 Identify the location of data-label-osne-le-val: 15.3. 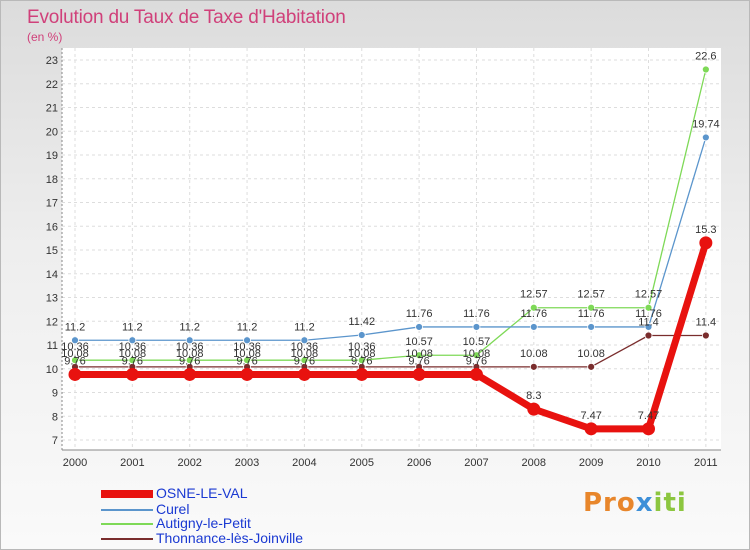
(705, 230).